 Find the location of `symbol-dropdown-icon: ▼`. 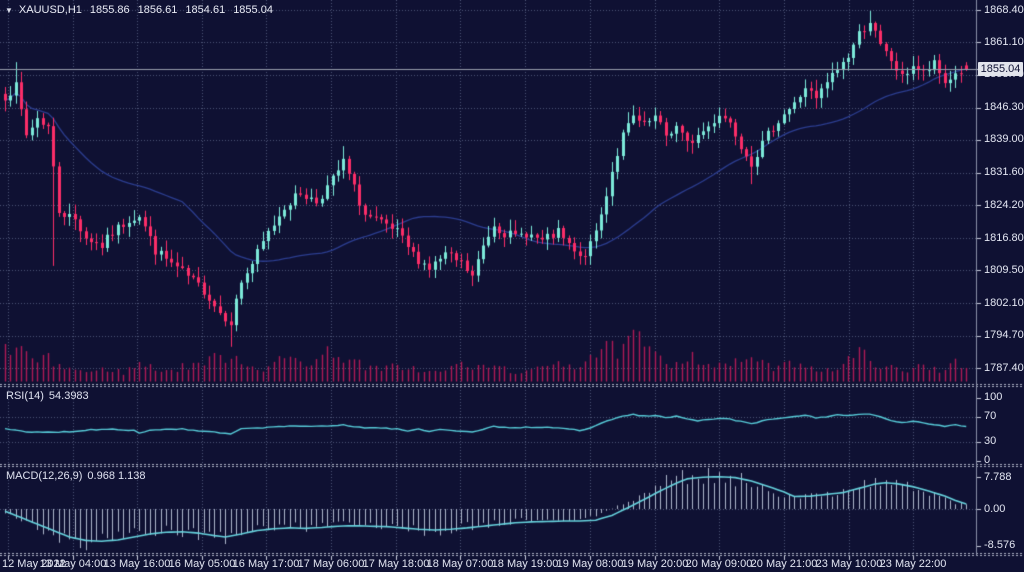

symbol-dropdown-icon: ▼ is located at coordinates (9, 10).